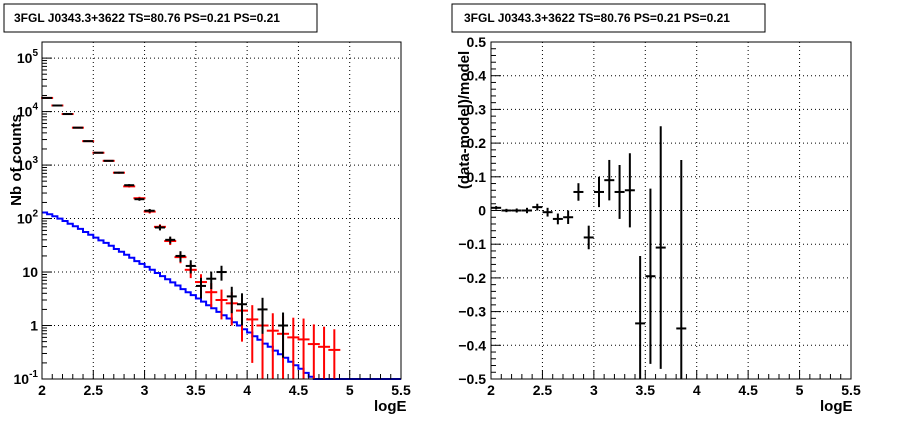 The width and height of the screenshot is (898, 426). I want to click on residuals-y-axis-label: (data-model)/model, so click(464, 120).